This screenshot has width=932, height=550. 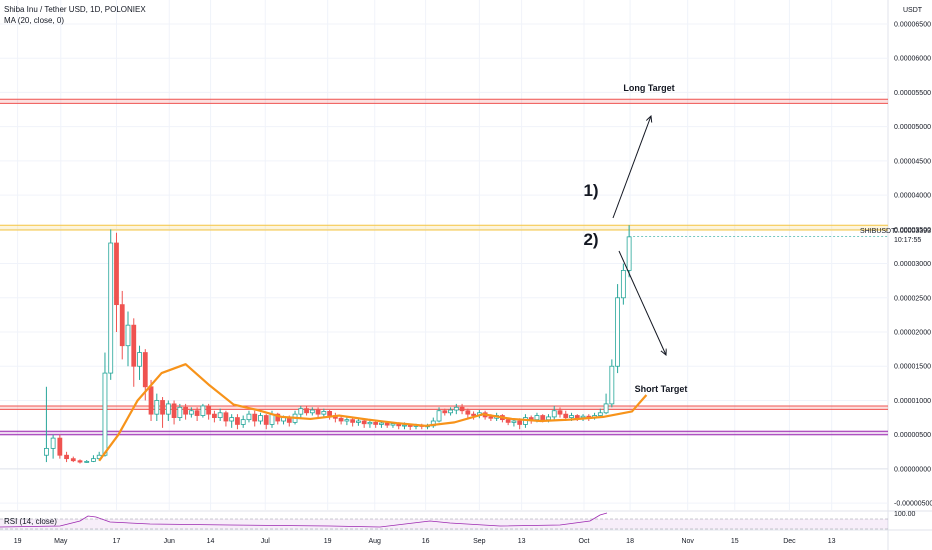 I want to click on price-tick-label: 0.00004500, so click(x=912, y=161).